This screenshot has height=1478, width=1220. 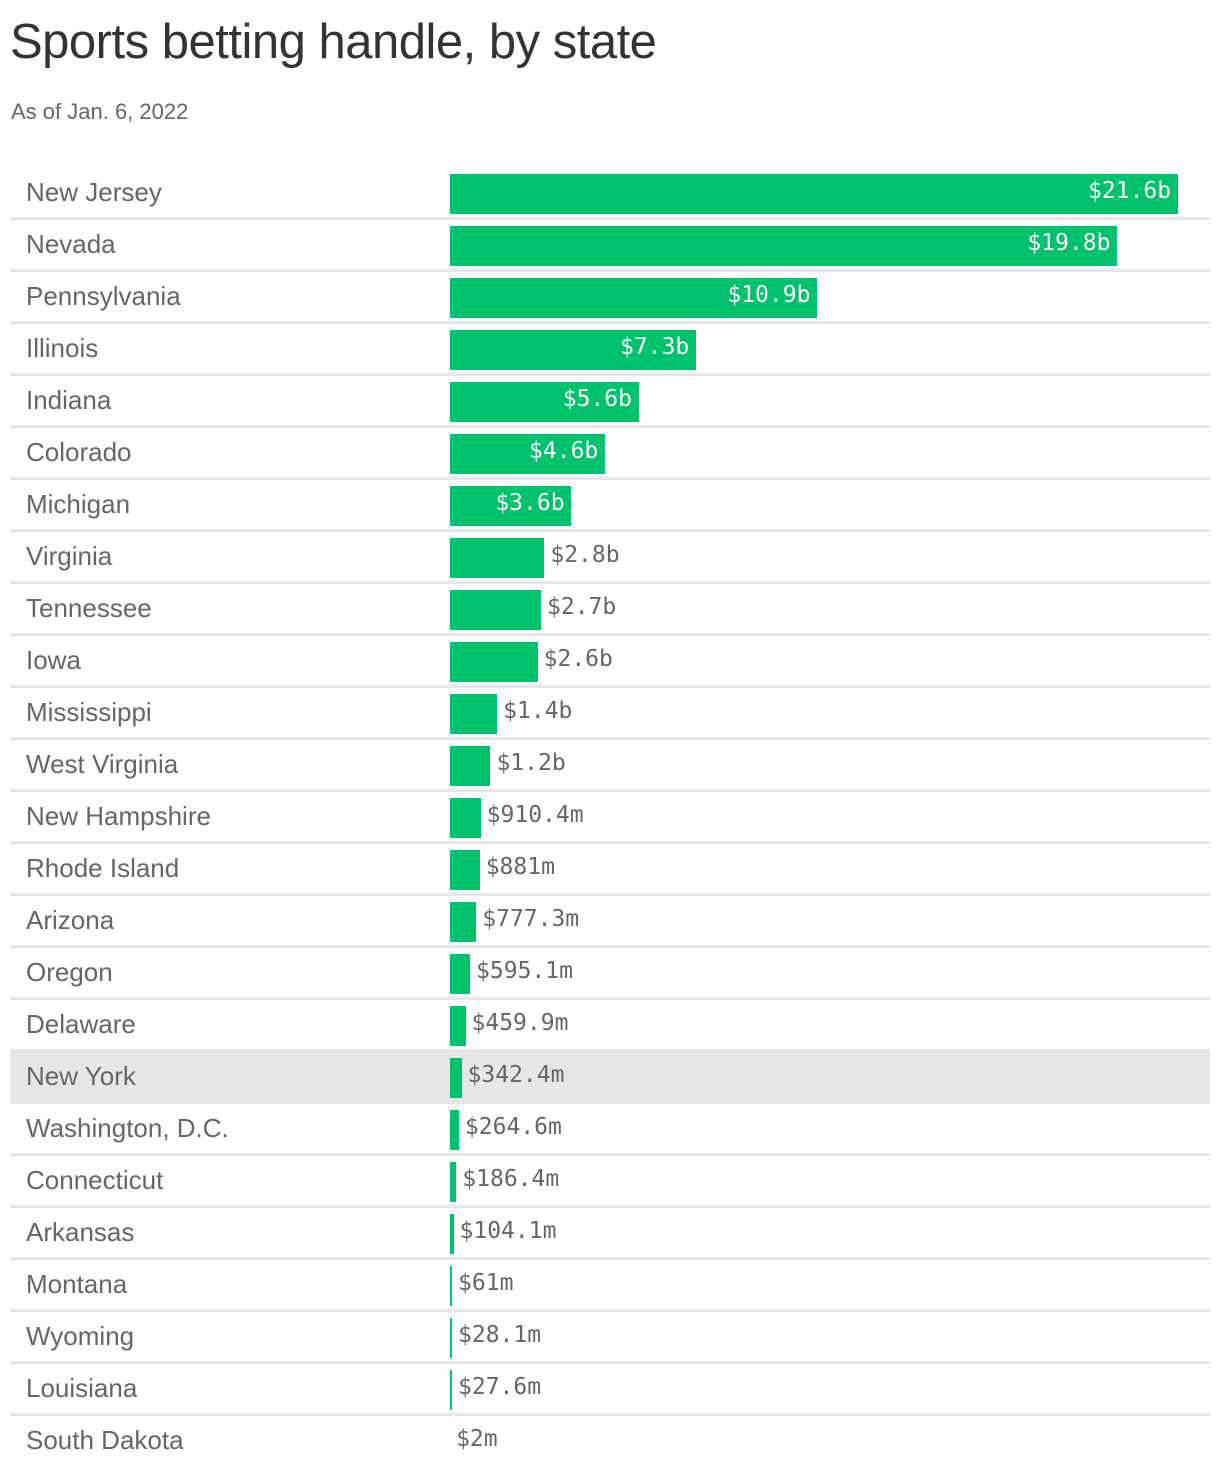 What do you see at coordinates (100, 111) in the screenshot?
I see `chart-subtitle: As of Jan. 6, 2022` at bounding box center [100, 111].